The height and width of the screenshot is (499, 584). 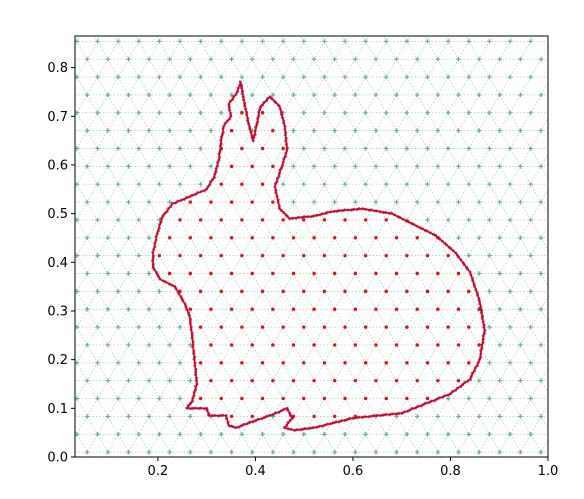 What do you see at coordinates (353, 471) in the screenshot?
I see `x-tick-label: 0.6` at bounding box center [353, 471].